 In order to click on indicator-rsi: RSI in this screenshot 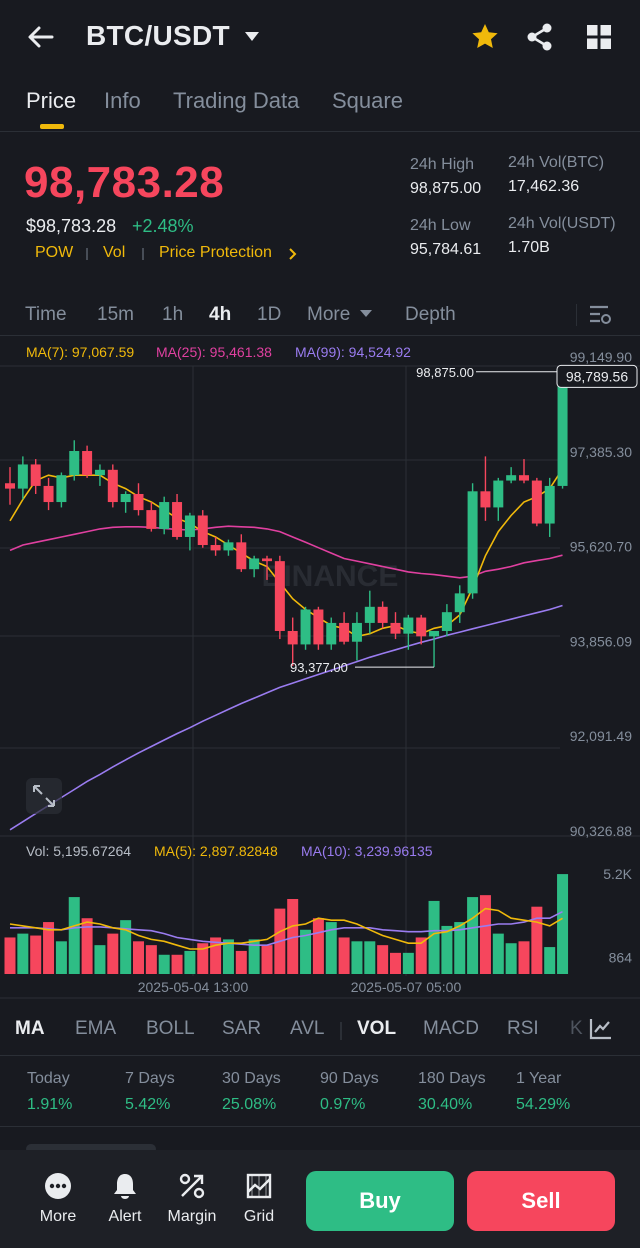, I will do `click(523, 1028)`.